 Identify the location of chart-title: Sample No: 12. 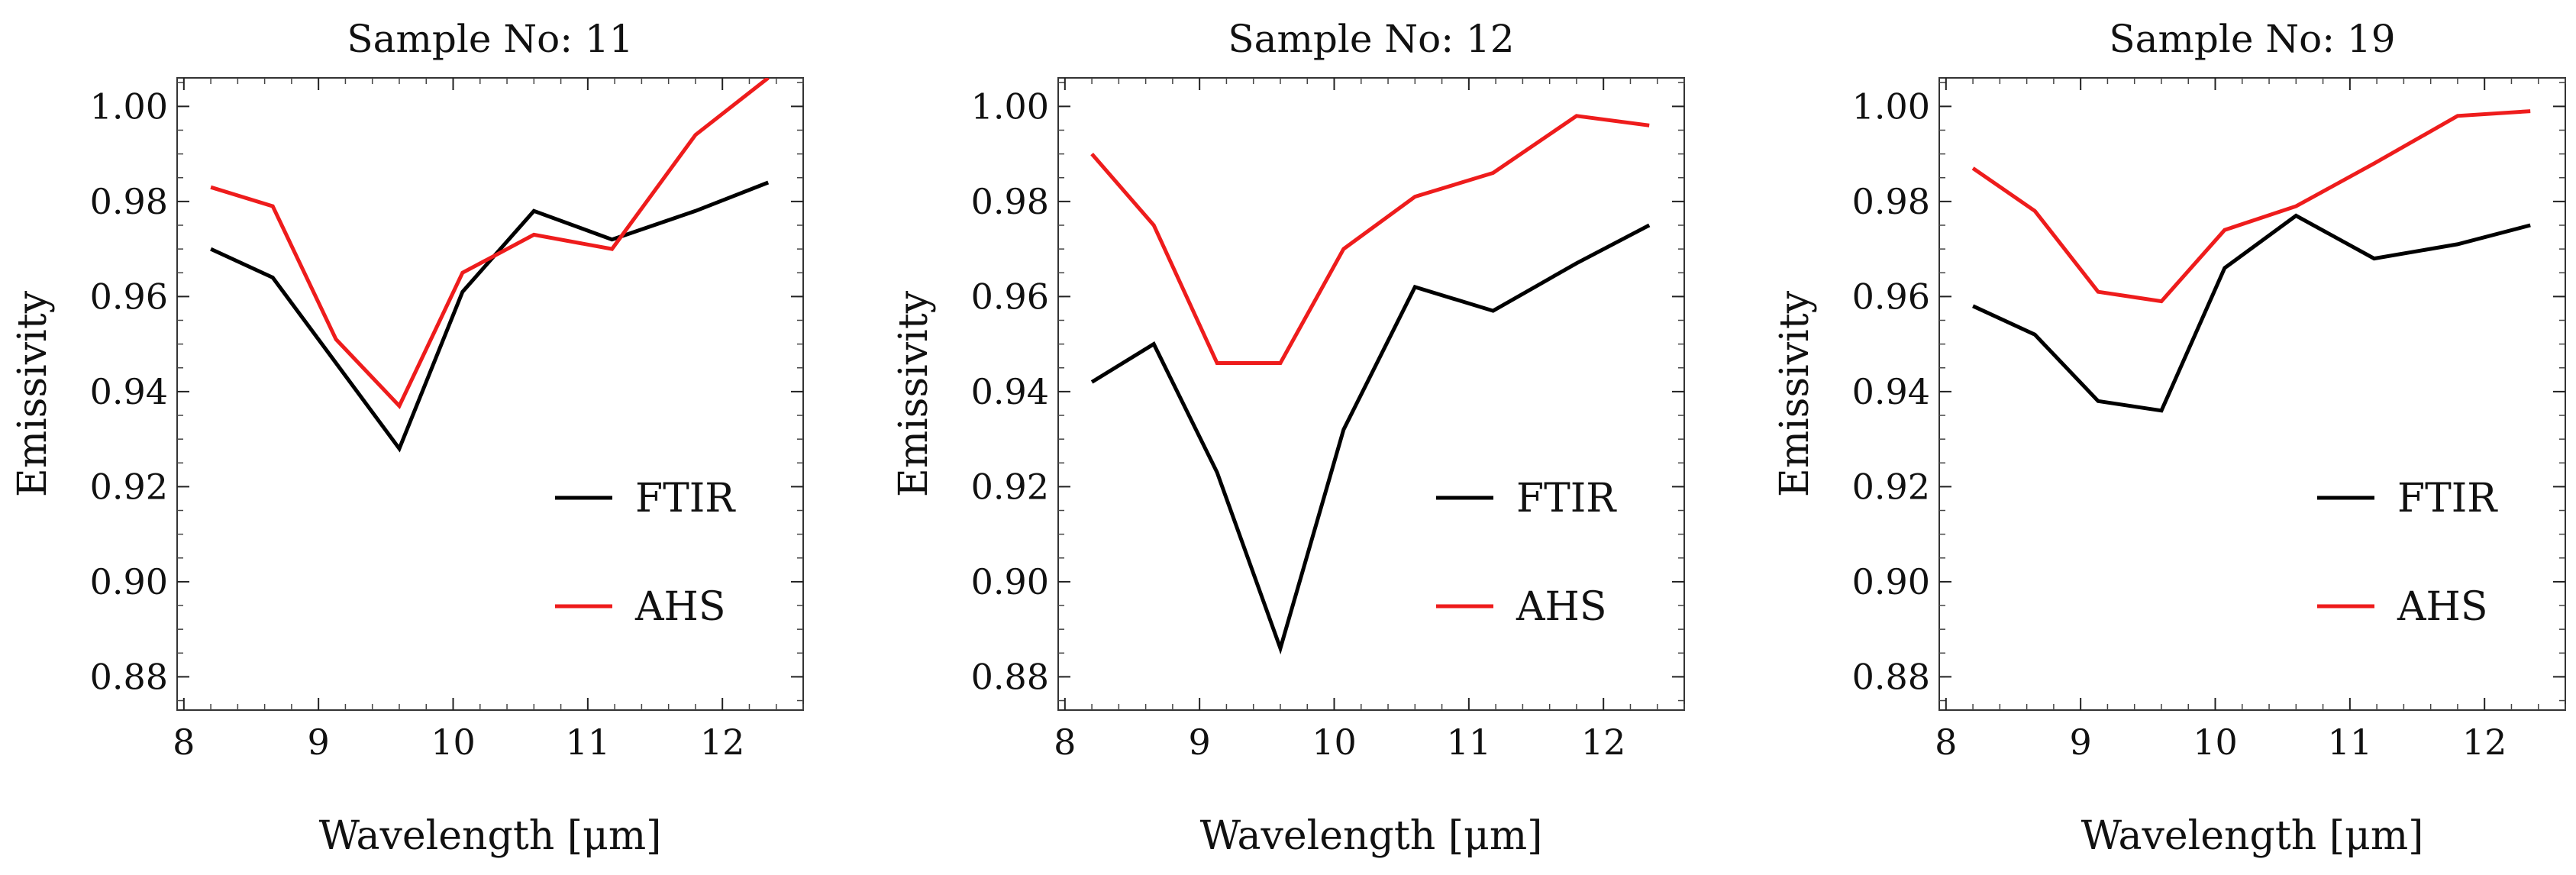
(1371, 39).